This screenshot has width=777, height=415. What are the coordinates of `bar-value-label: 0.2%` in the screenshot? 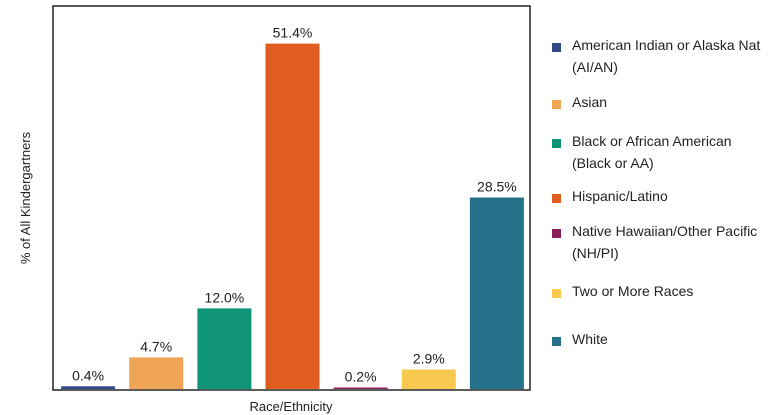 It's located at (361, 377).